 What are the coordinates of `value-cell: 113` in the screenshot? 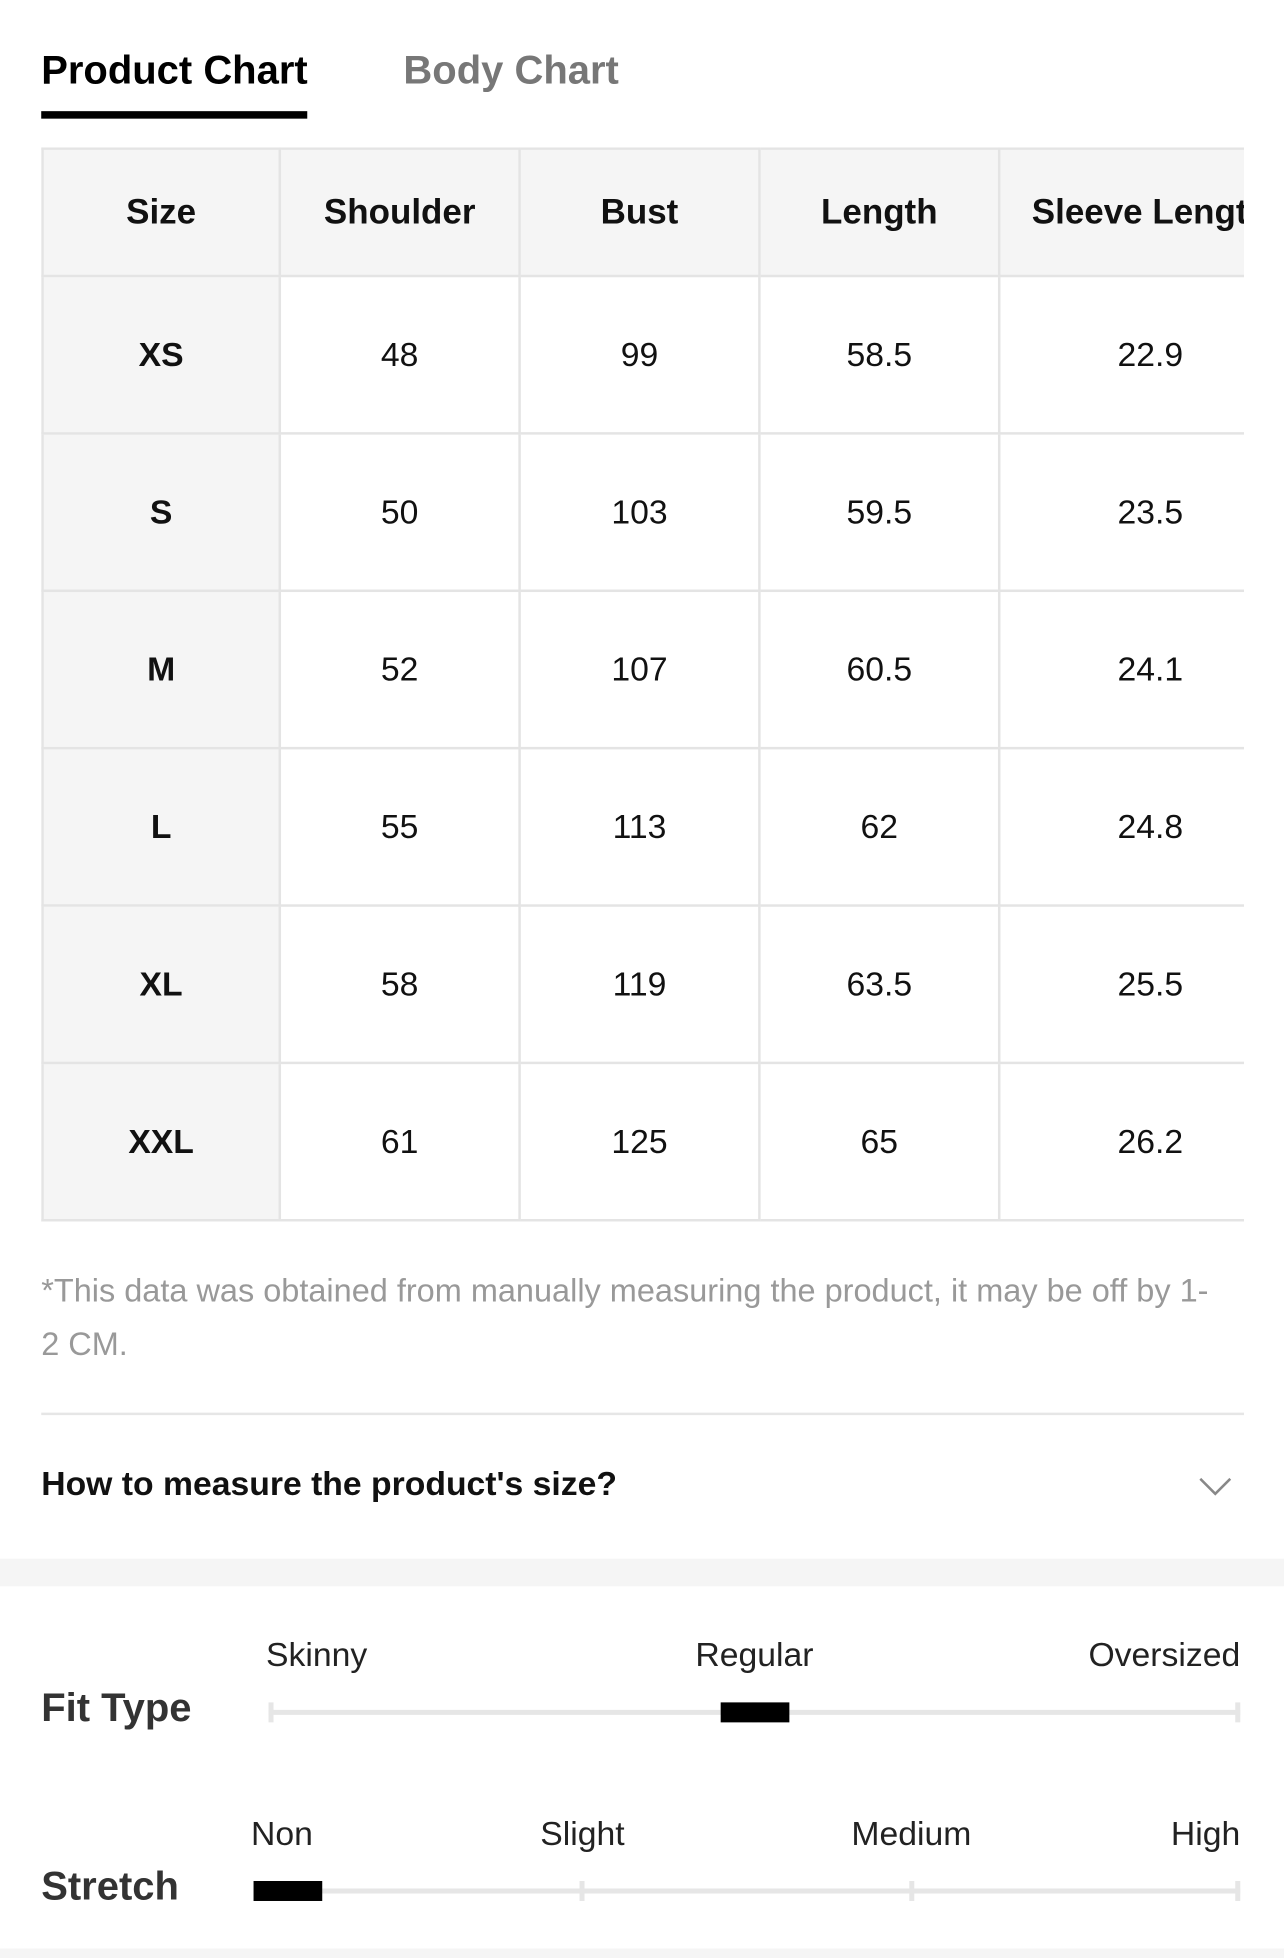 It's located at (639, 826).